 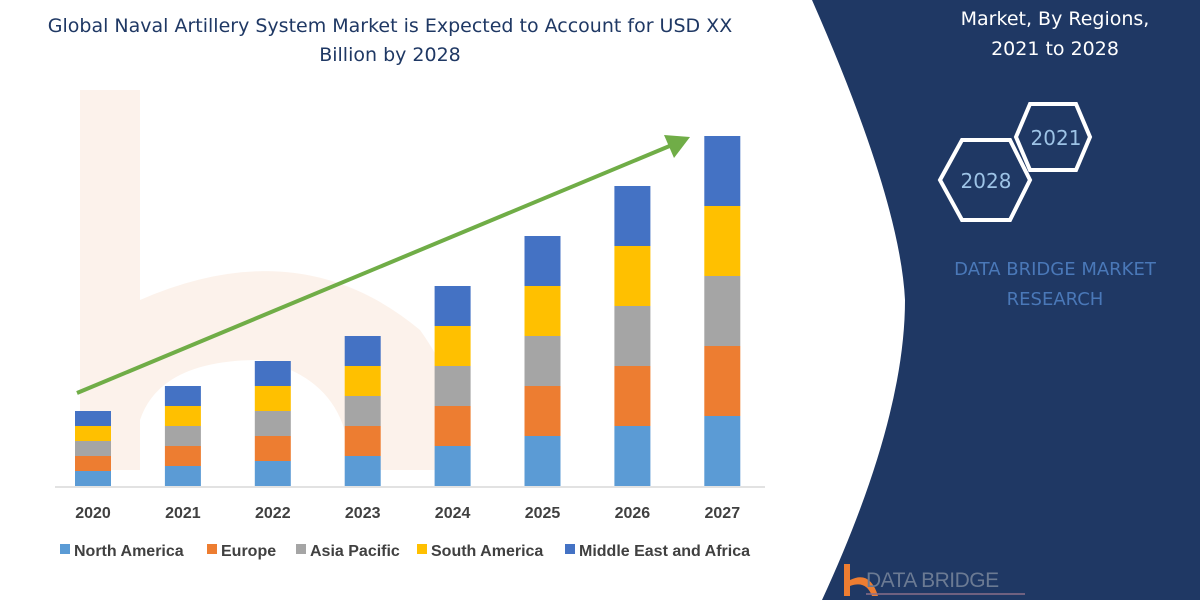 What do you see at coordinates (362, 381) in the screenshot?
I see `bar-segment-2023-south-america` at bounding box center [362, 381].